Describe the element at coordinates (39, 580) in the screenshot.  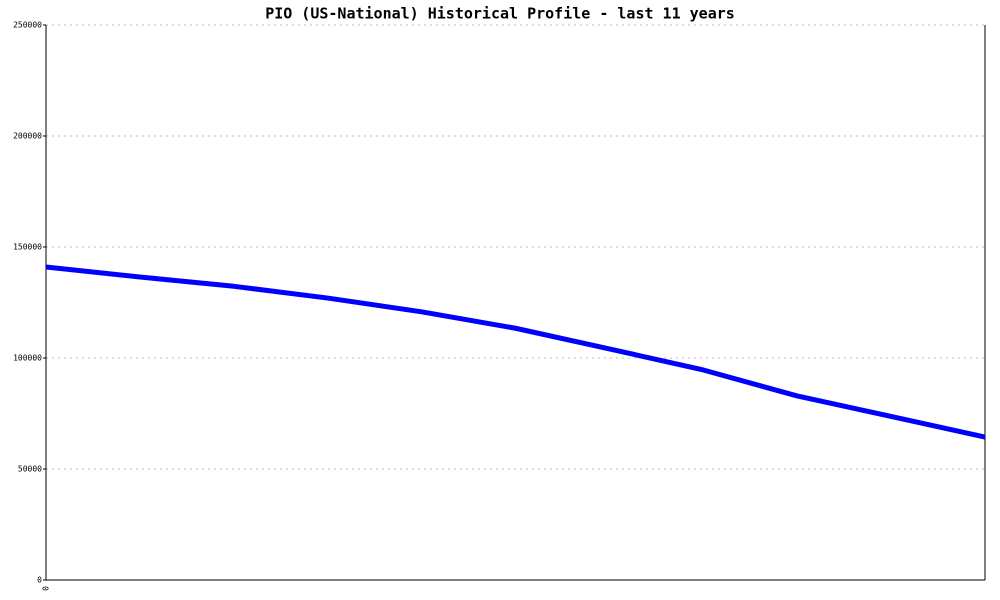
I see `y-tick-label: 0` at that location.